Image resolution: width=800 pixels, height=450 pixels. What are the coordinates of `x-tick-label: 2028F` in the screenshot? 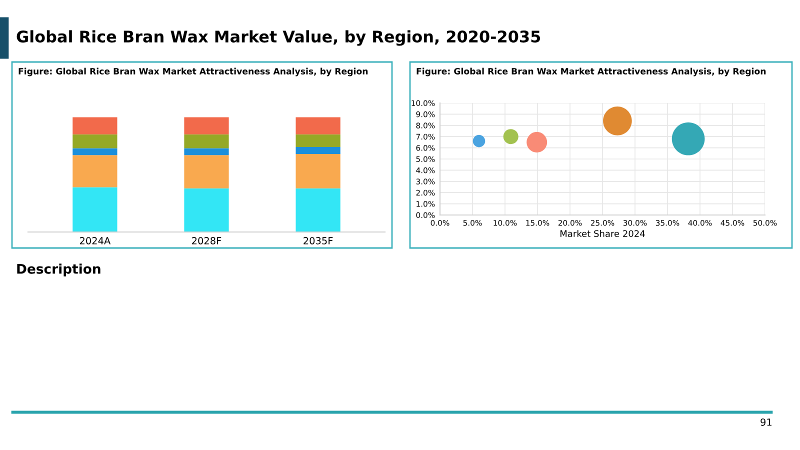 It's located at (207, 240).